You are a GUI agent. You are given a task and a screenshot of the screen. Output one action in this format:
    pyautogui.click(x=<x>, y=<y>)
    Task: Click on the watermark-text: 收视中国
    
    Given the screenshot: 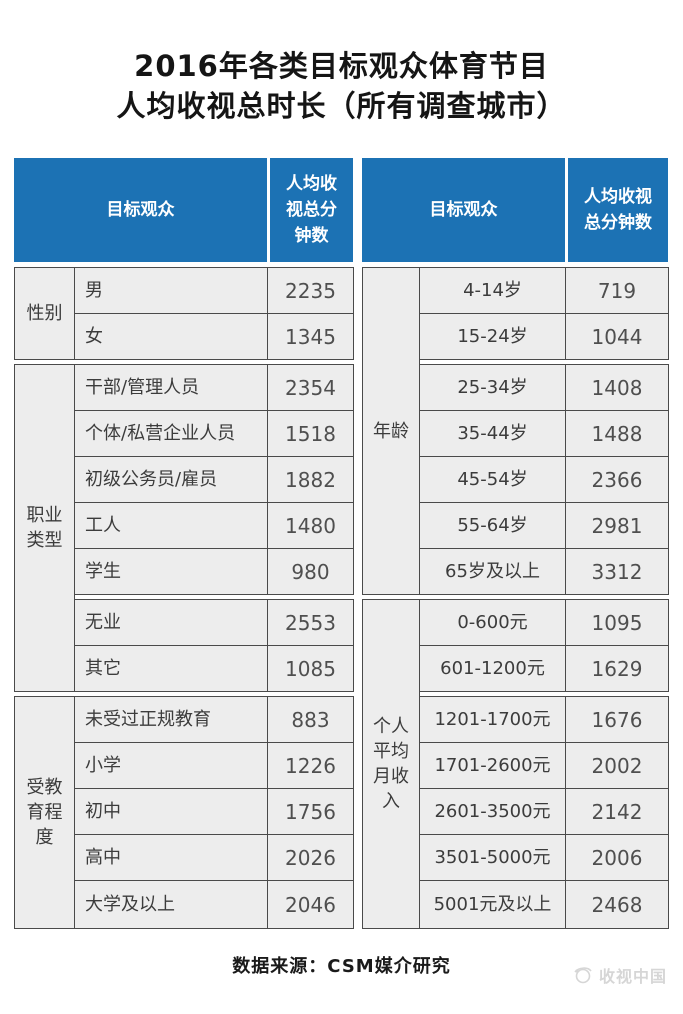 What is the action you would take?
    pyautogui.click(x=632, y=976)
    